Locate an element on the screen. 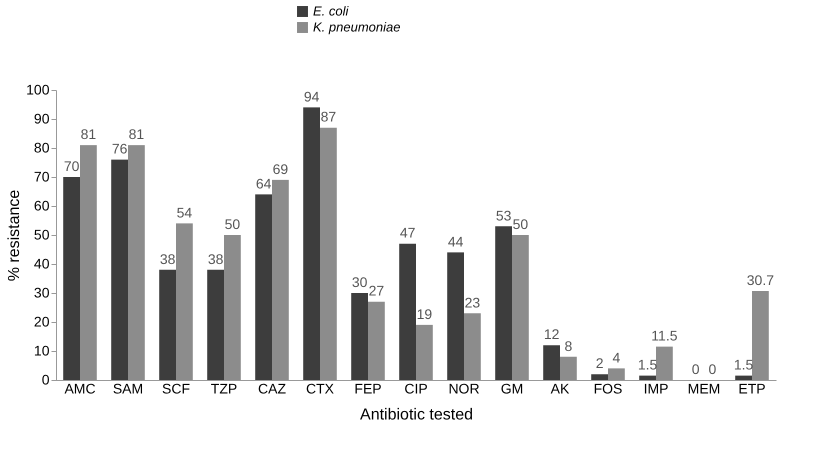 The image size is (823, 462). data-label: 64 is located at coordinates (264, 183).